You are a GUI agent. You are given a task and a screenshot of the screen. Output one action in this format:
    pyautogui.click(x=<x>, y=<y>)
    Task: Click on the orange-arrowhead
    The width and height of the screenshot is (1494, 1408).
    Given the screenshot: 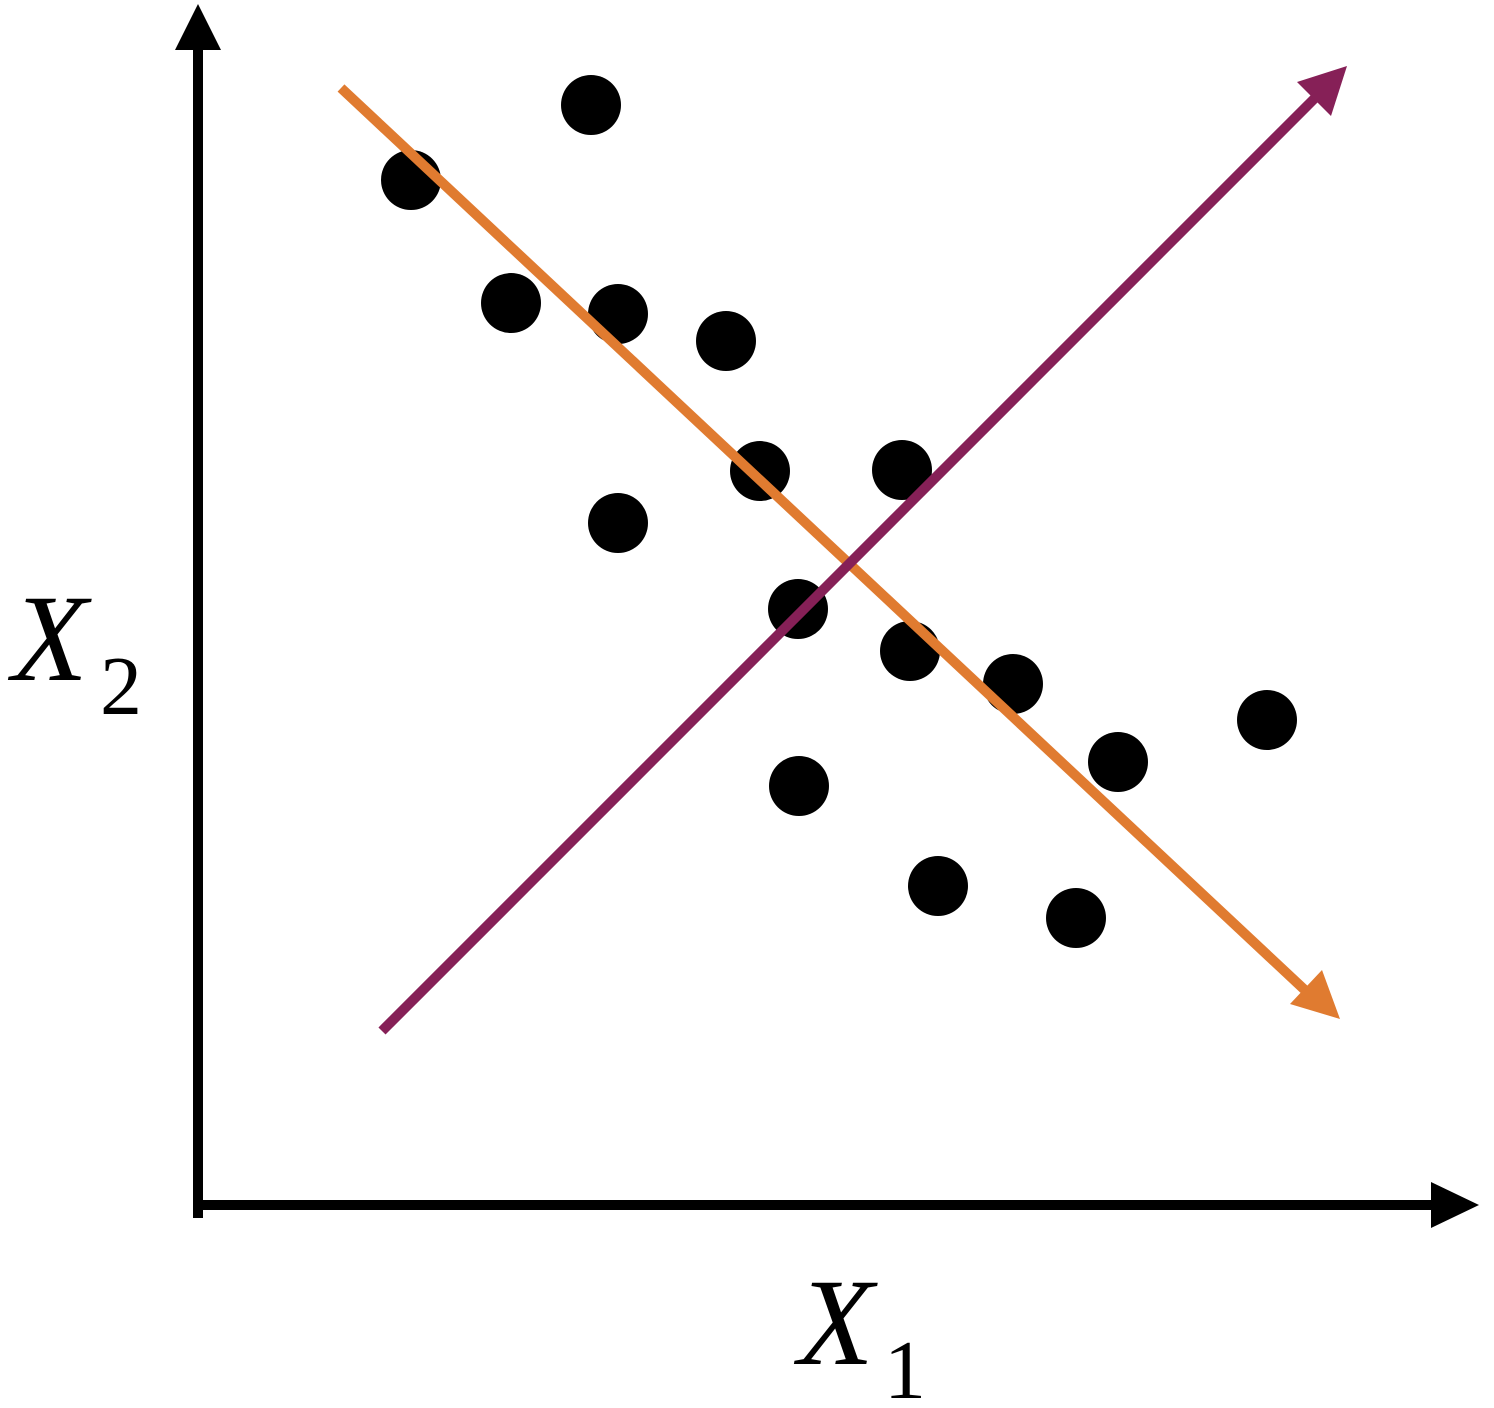 What is the action you would take?
    pyautogui.click(x=1315, y=994)
    